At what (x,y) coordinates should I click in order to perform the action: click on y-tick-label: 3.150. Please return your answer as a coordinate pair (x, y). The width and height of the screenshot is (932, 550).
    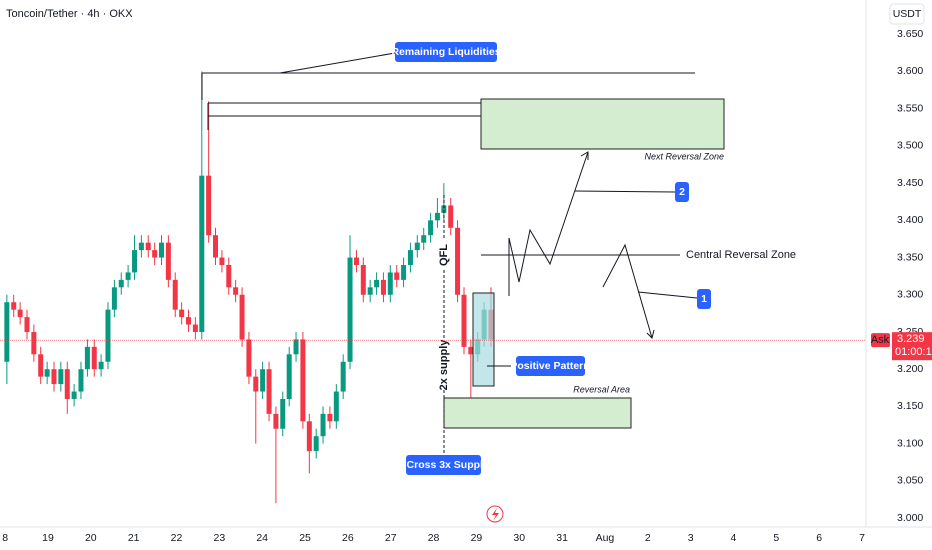
    Looking at the image, I should click on (910, 406).